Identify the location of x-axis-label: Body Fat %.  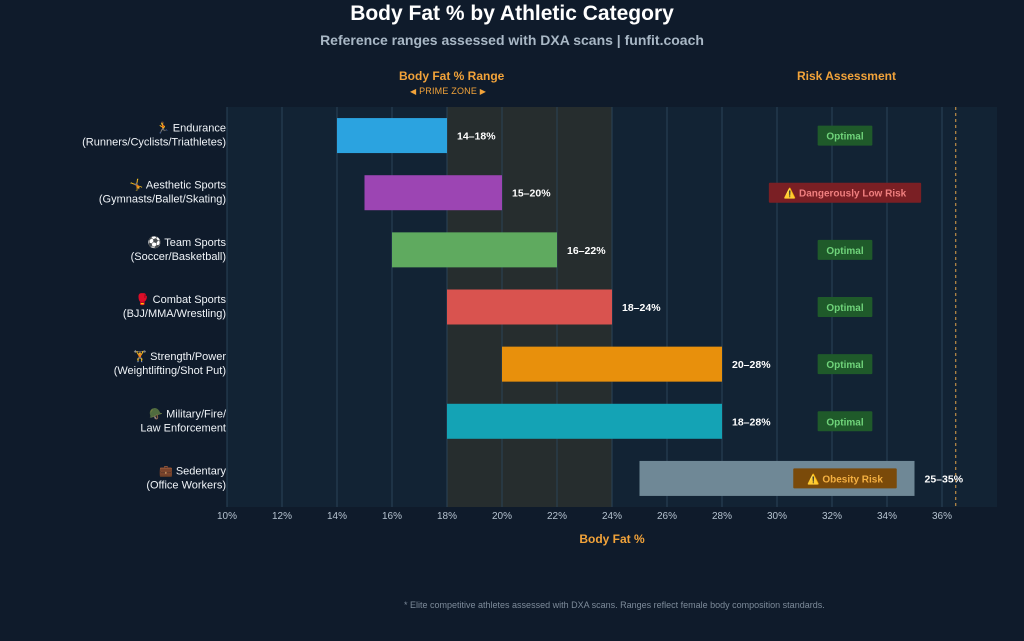
(612, 539).